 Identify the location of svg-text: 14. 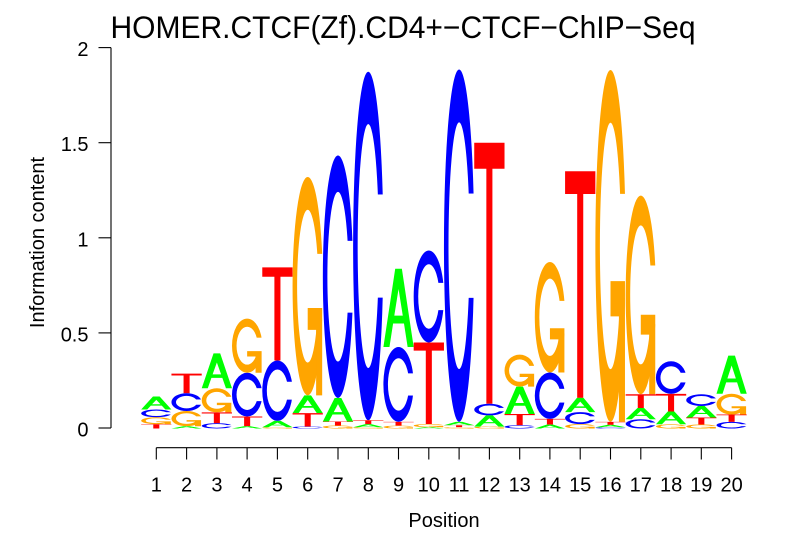
(550, 485).